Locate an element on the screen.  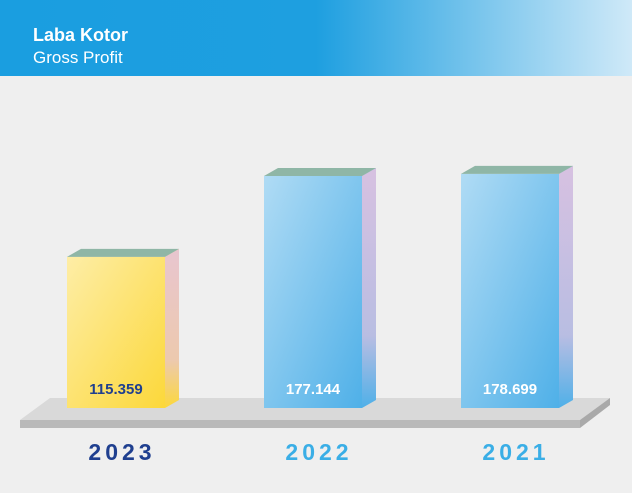
chart-title: Laba Kotor is located at coordinates (80, 35).